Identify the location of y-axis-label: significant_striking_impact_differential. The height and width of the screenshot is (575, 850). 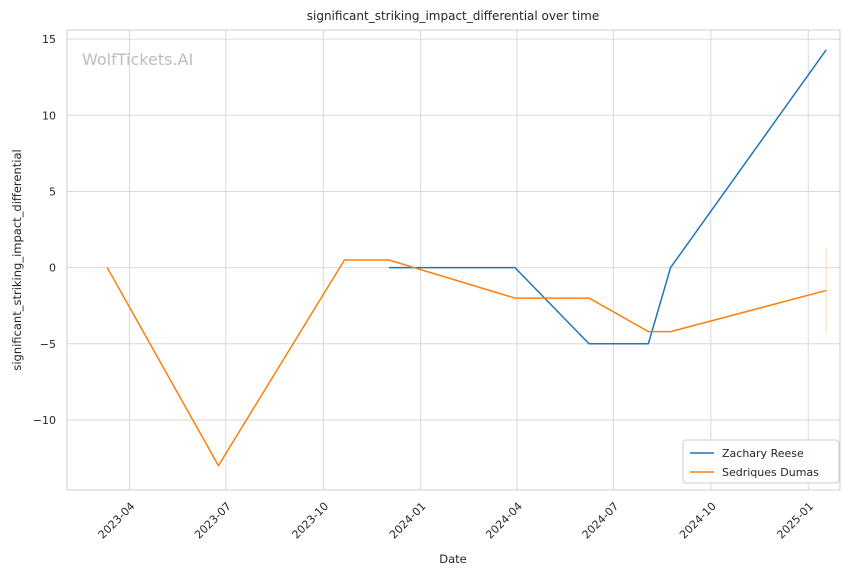
(17, 259).